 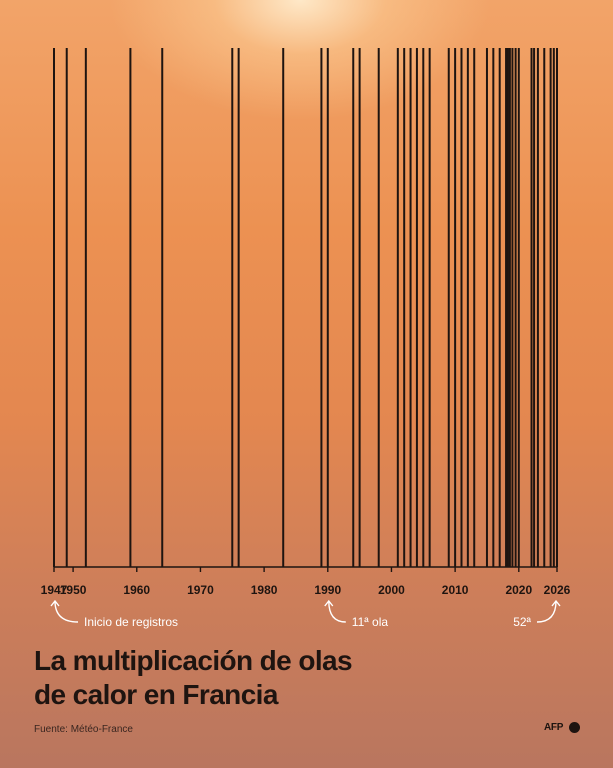 I want to click on tick-label-2000: 2000, so click(x=391, y=590).